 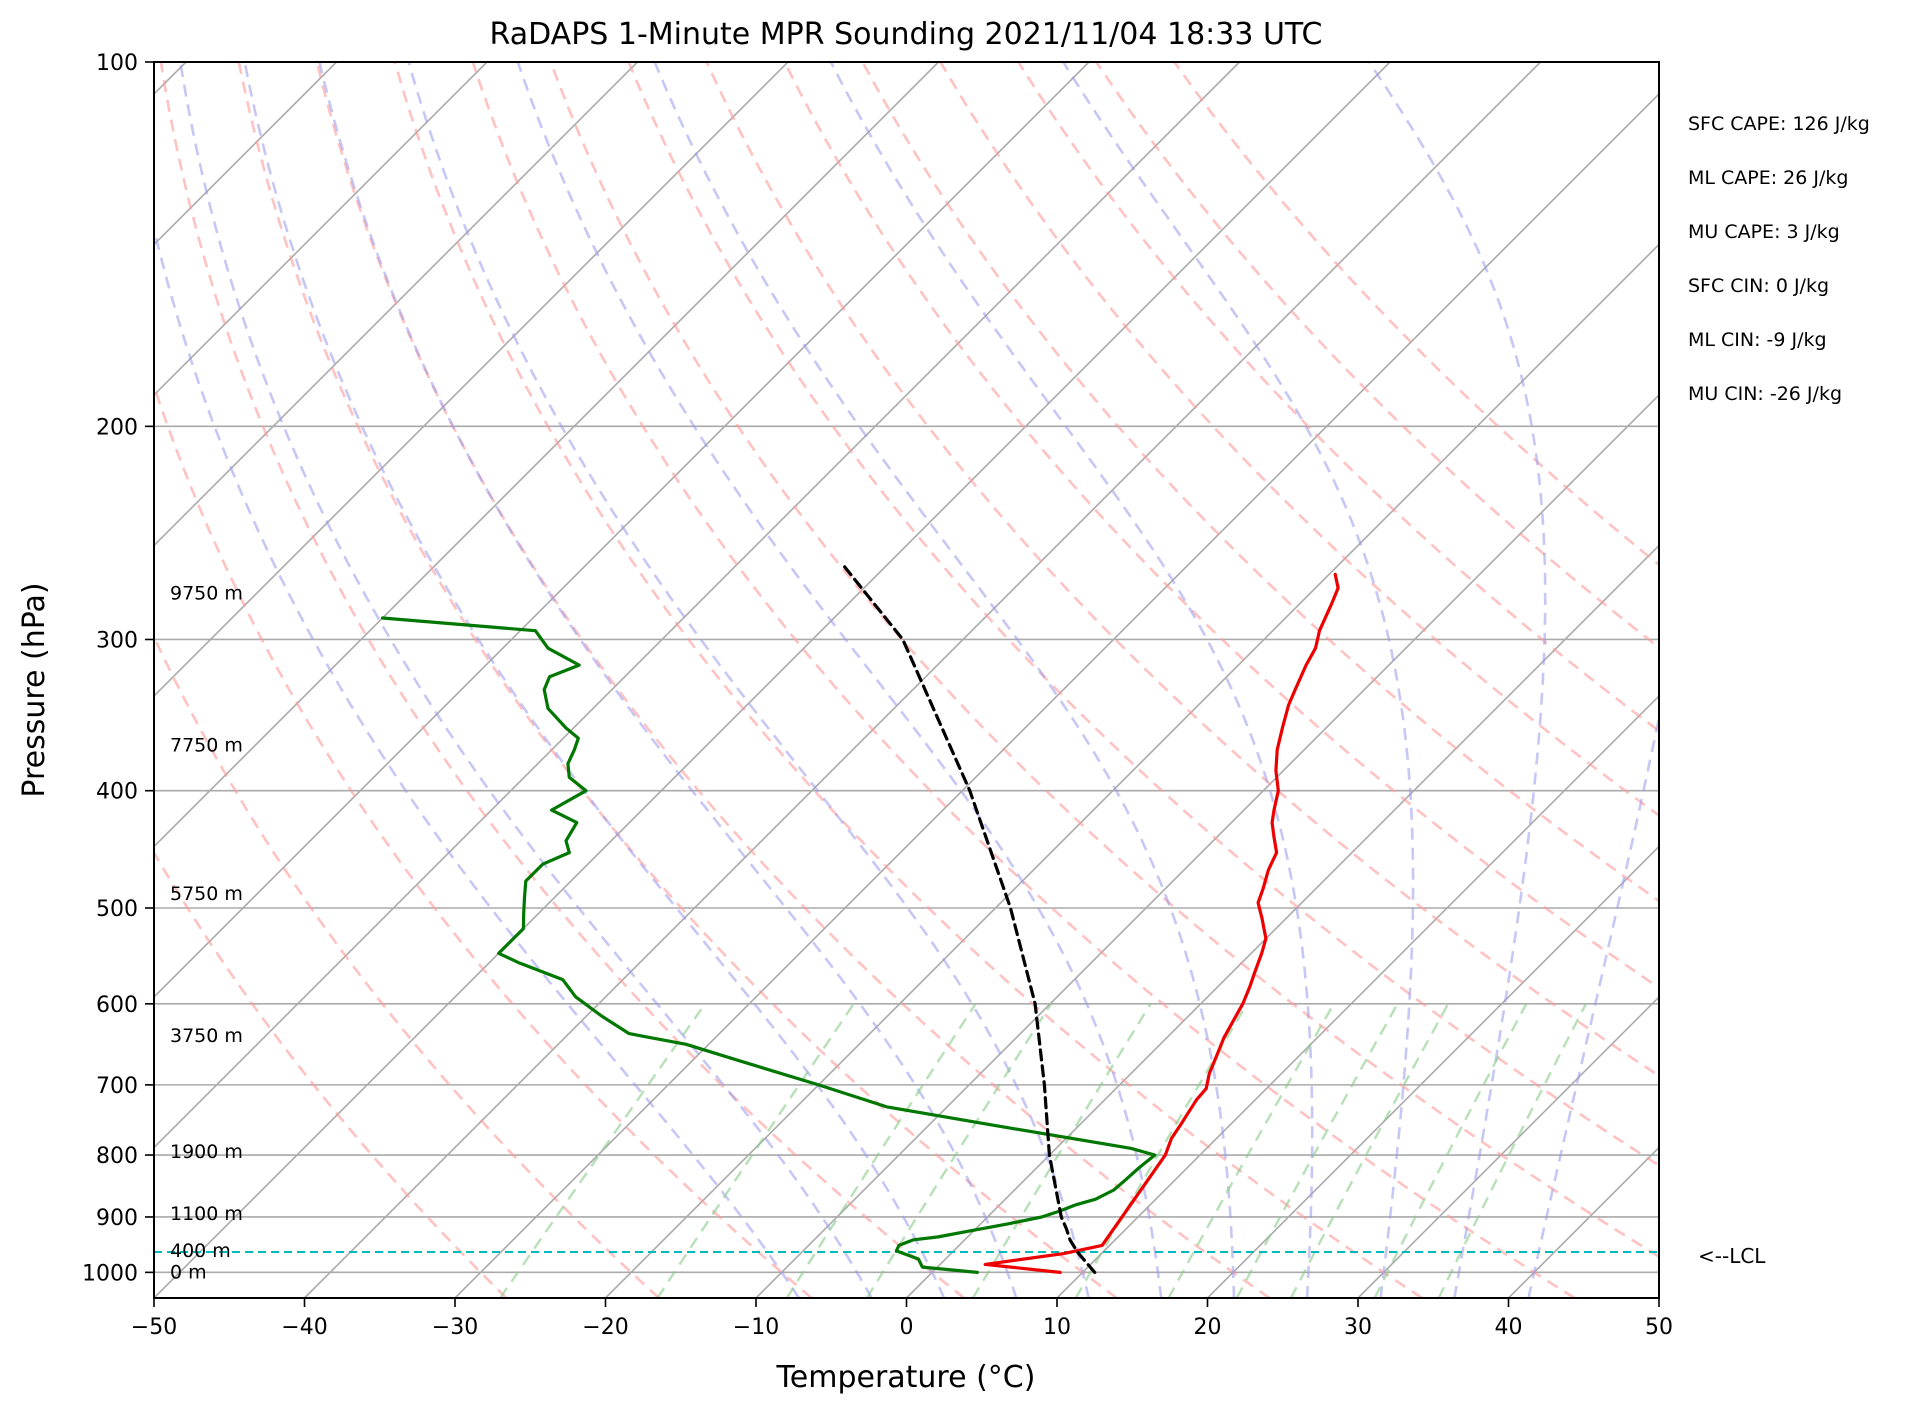 I want to click on y-tick-label: 200, so click(x=117, y=427).